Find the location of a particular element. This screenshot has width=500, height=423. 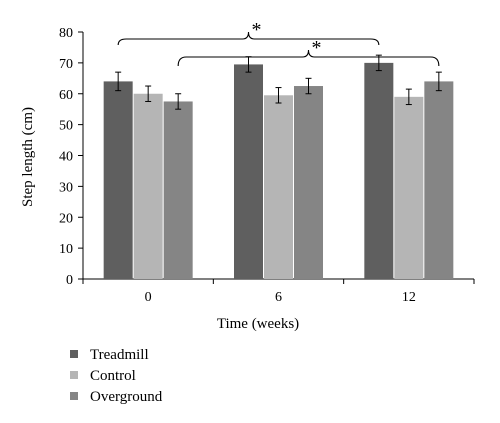

legend-label-control: Control is located at coordinates (113, 376).